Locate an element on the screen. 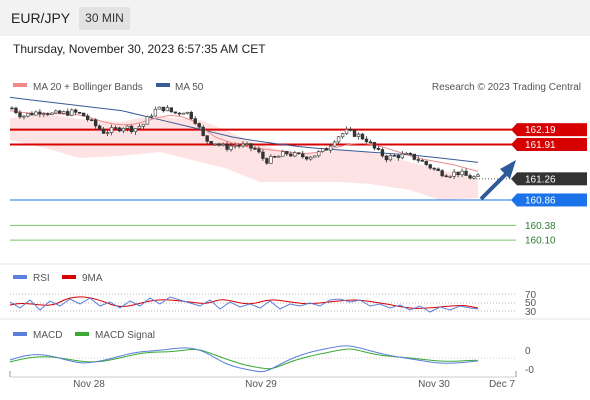  x-tick-nov30: Nov 30 is located at coordinates (434, 384).